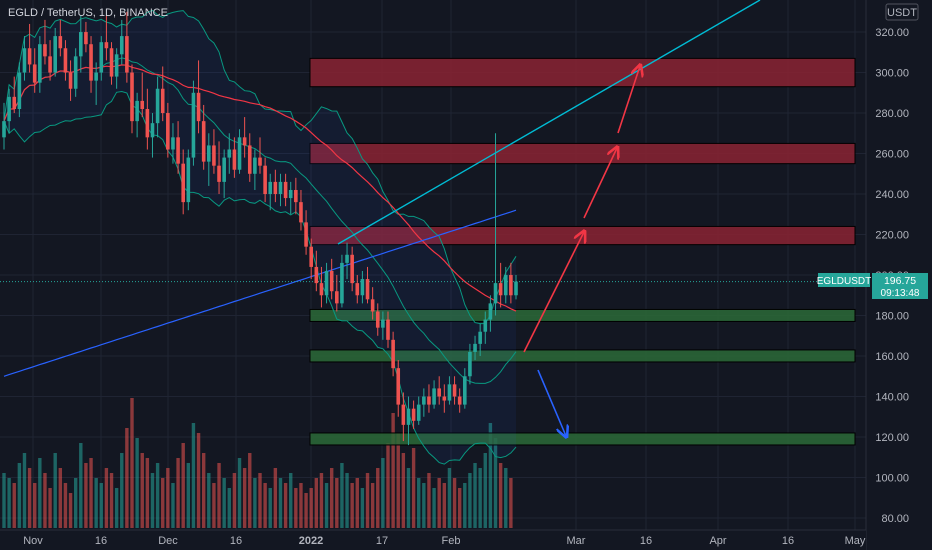  I want to click on x-axis-ticks: Nov 16 Dec 16 2022 17 Feb Mar 16 Apr 16 May, so click(444, 541).